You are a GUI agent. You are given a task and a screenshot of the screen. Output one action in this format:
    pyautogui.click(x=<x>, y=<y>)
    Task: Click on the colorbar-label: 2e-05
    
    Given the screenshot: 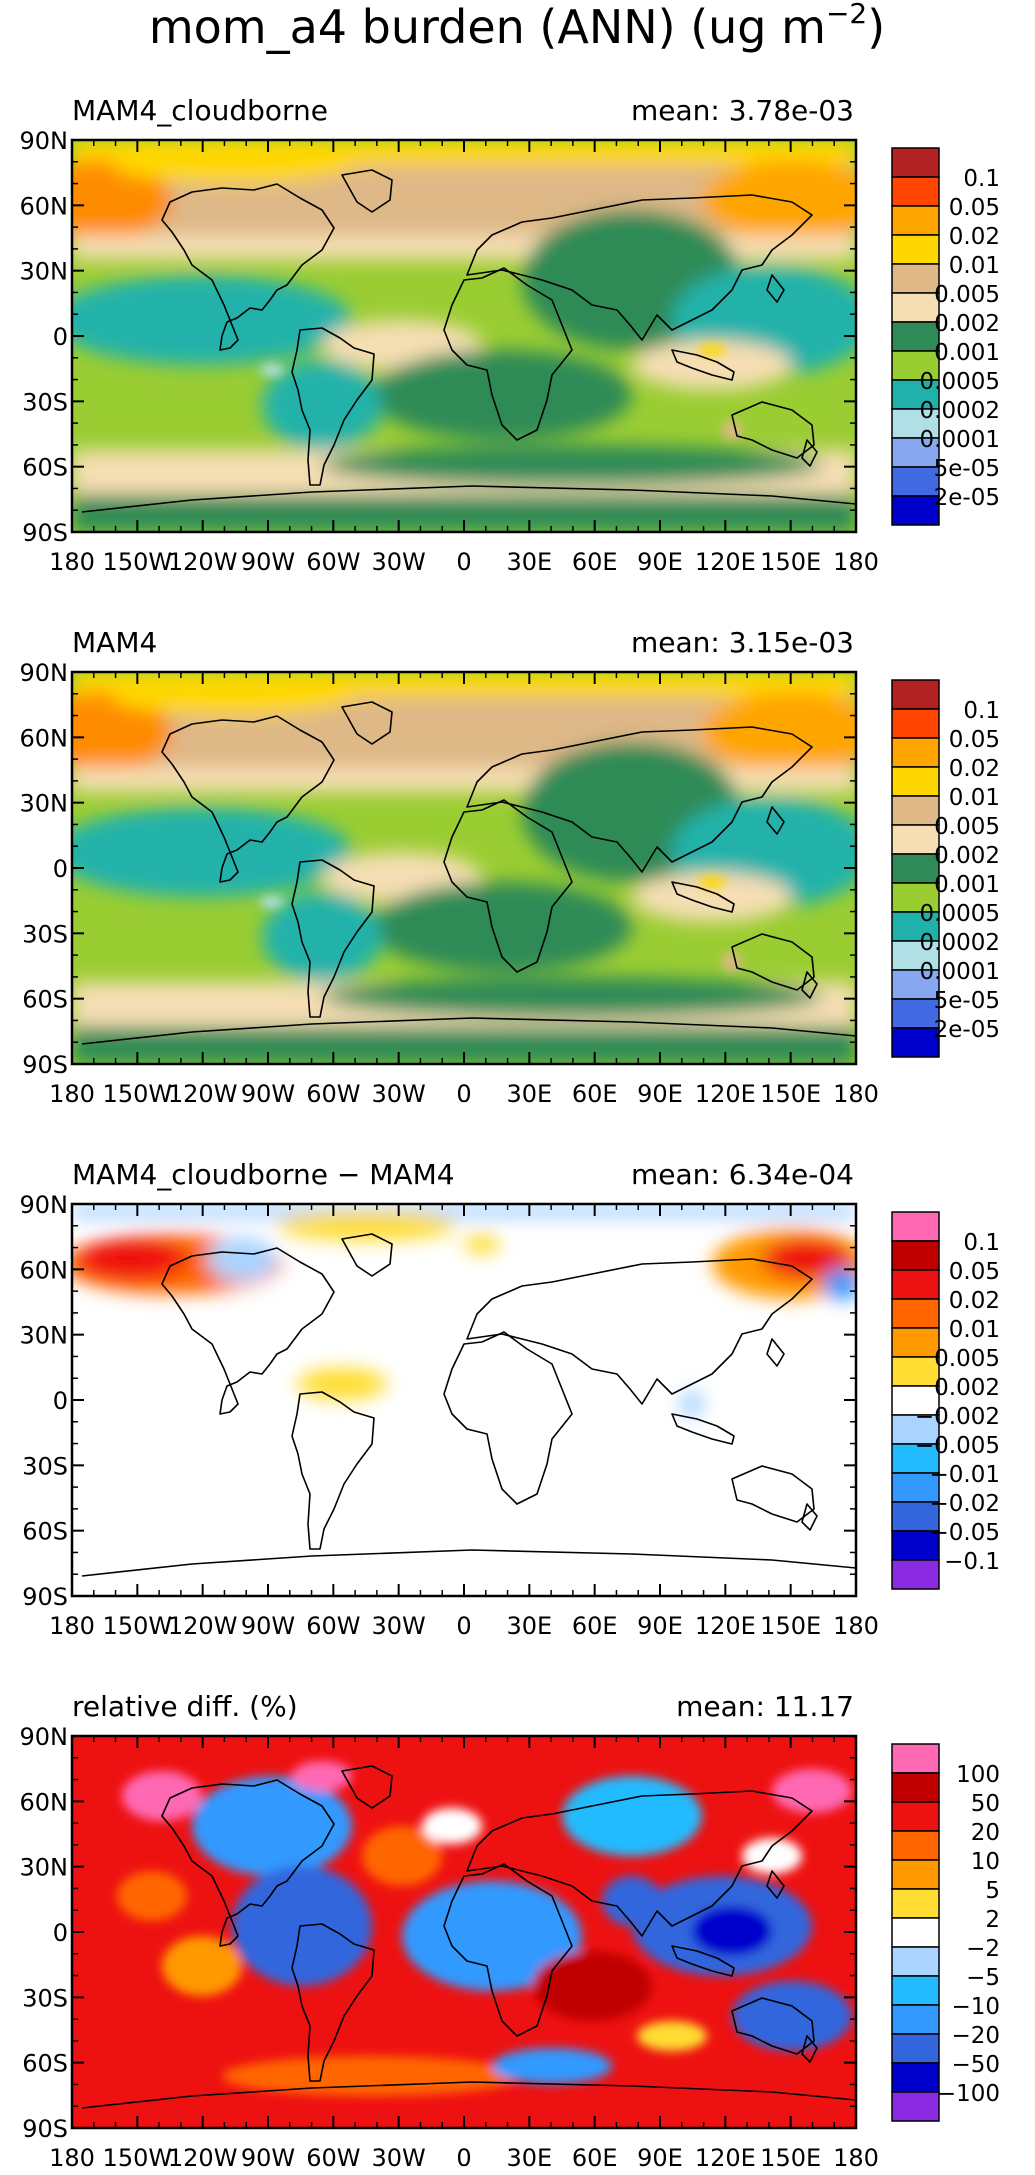 What is the action you would take?
    pyautogui.click(x=967, y=498)
    